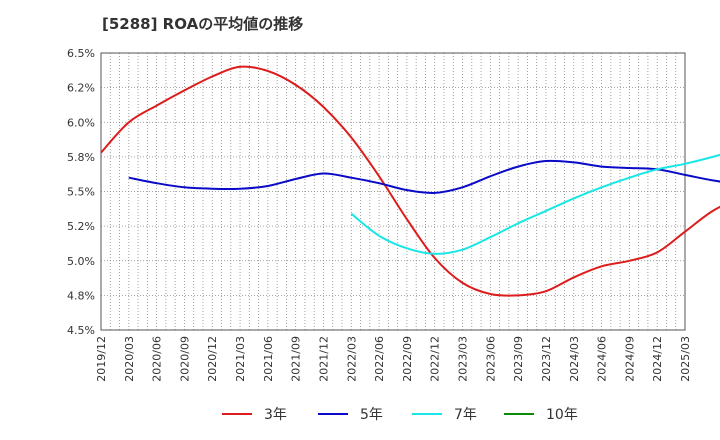 Image resolution: width=720 pixels, height=440 pixels. I want to click on x-tick-label: 2023/12, so click(546, 359).